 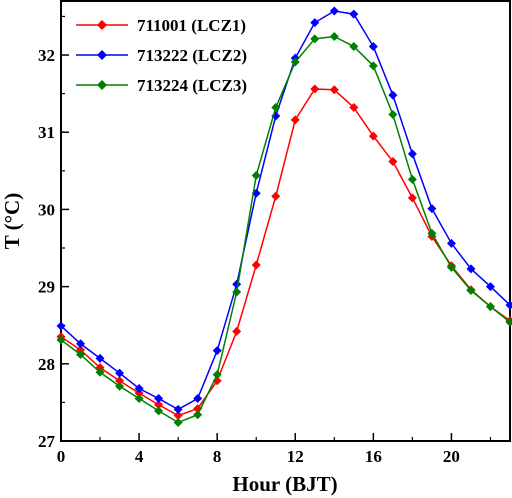 I want to click on y-tick-label: 27, so click(x=47, y=441).